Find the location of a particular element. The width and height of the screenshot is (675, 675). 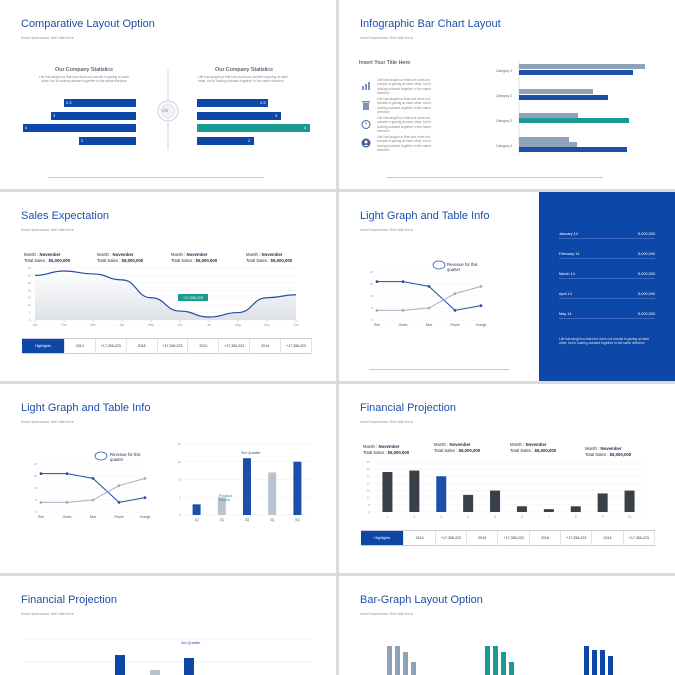

x-tick-label: Apr is located at coordinates (123, 325).